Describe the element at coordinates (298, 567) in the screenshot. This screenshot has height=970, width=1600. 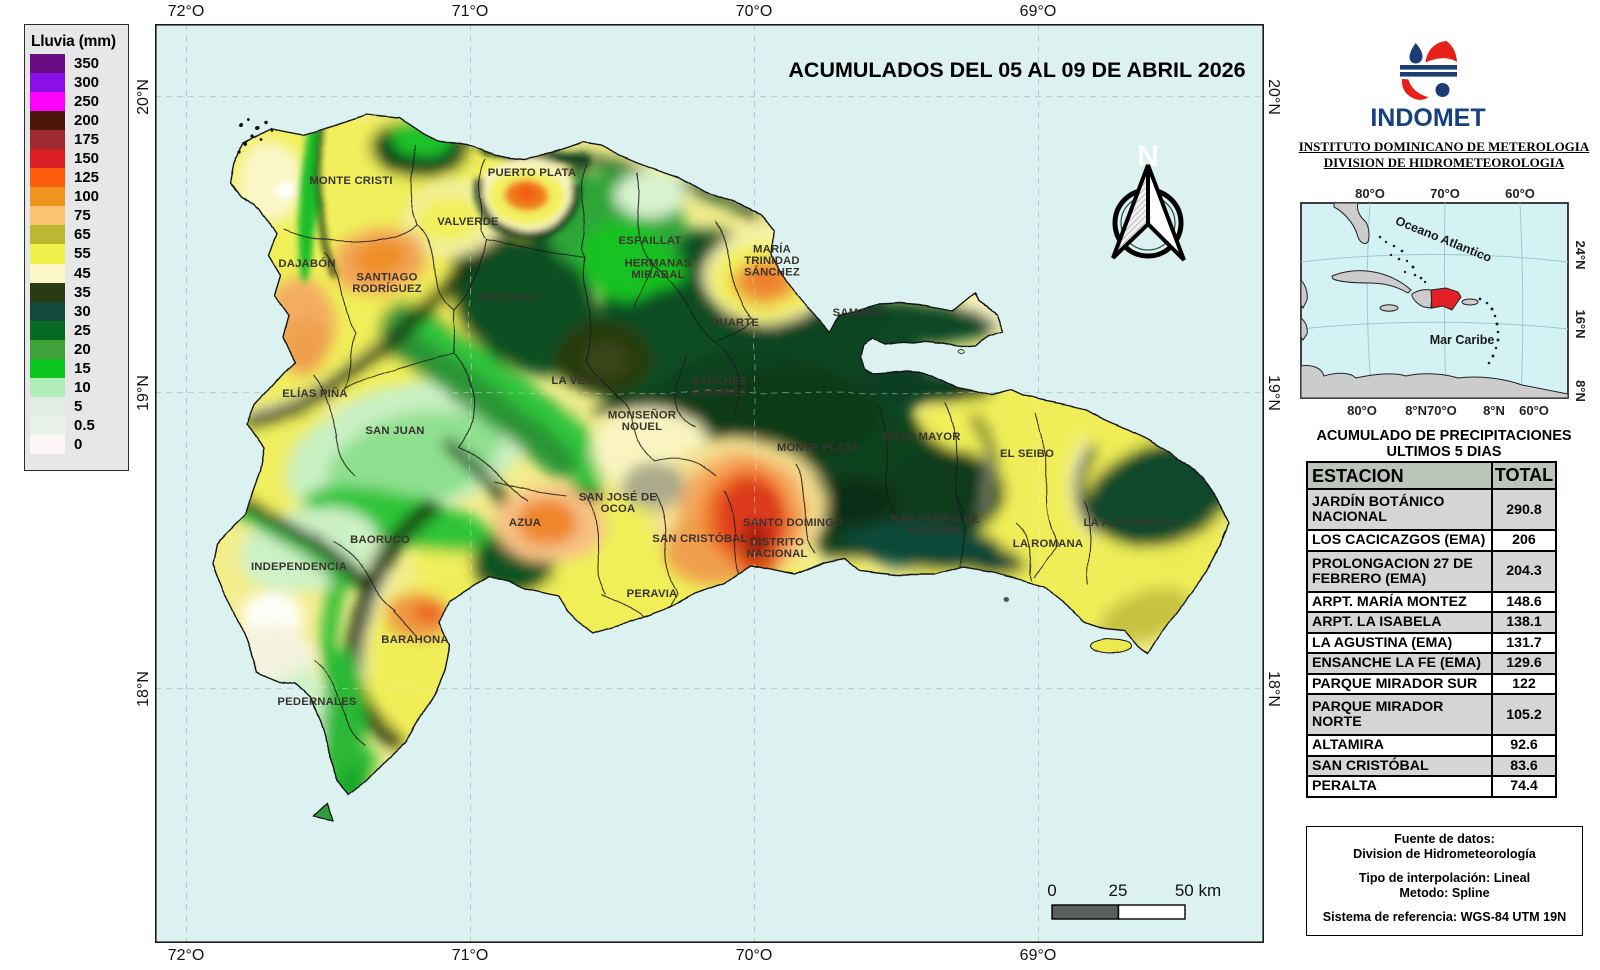
I see `svg-text: INDEPENDENCIA` at that location.